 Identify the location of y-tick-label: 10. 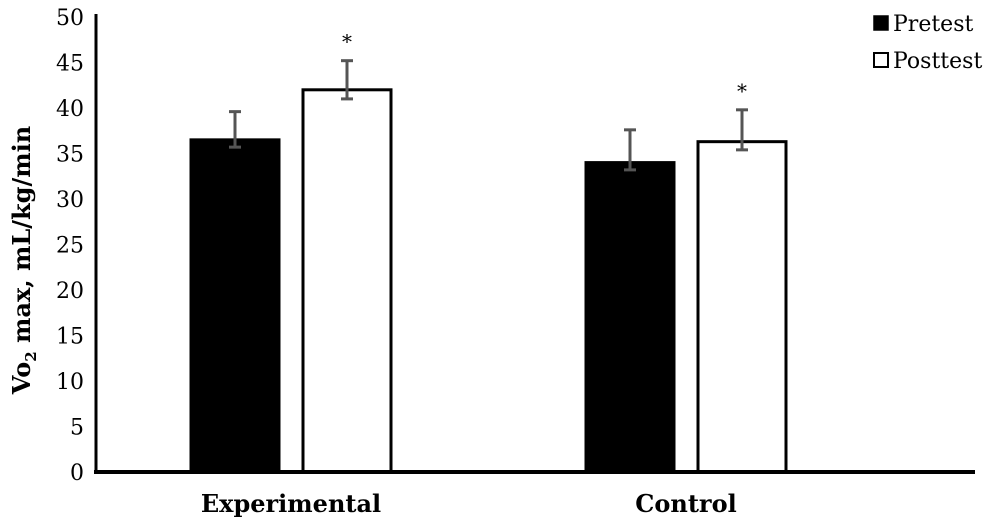
(70, 382).